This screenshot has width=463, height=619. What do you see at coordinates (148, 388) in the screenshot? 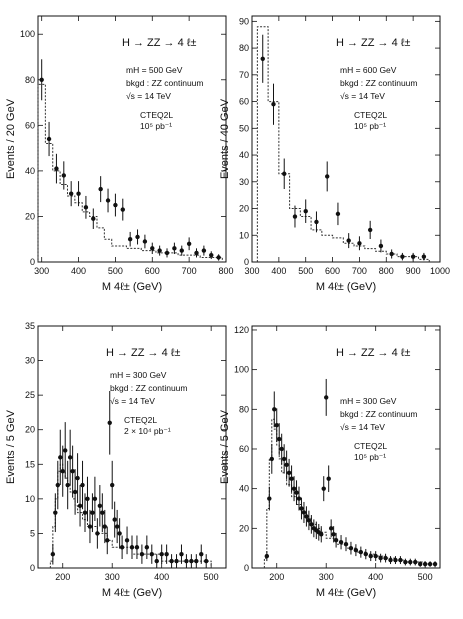
I see `annotation-text: bkgd : ZZ continuum` at bounding box center [148, 388].